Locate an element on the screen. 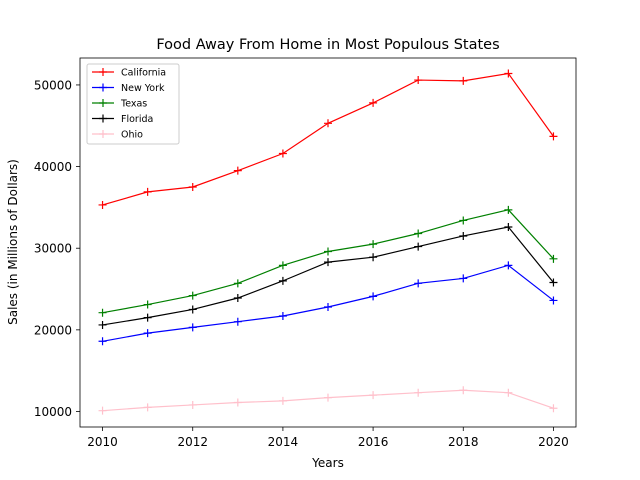 The height and width of the screenshot is (480, 640). y-tick-label: 30000 is located at coordinates (53, 249).